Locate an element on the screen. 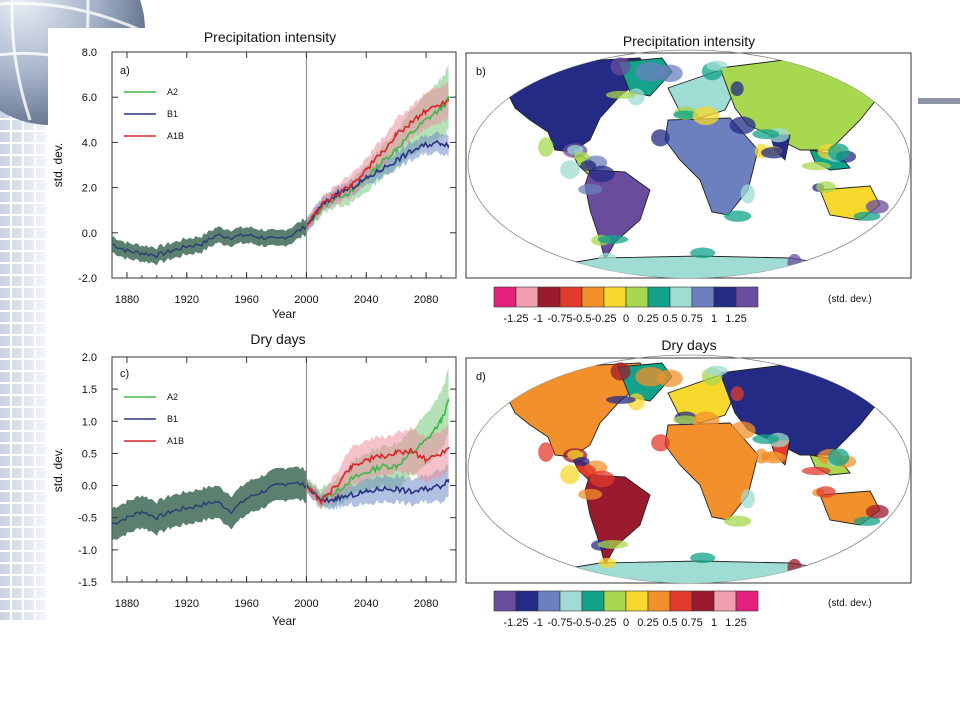  x-tick-label: 1960 is located at coordinates (246, 300).